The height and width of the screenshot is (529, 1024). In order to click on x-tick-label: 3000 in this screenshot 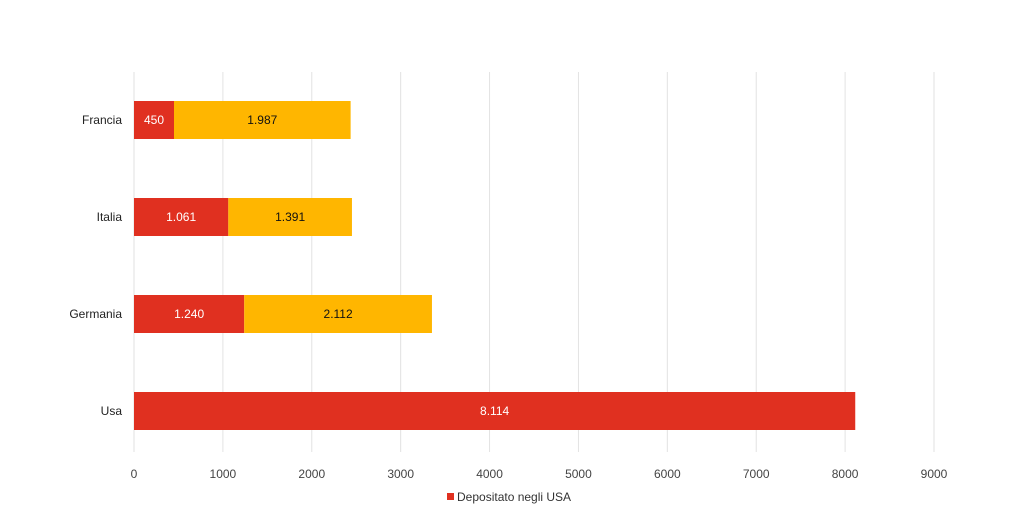, I will do `click(400, 474)`.